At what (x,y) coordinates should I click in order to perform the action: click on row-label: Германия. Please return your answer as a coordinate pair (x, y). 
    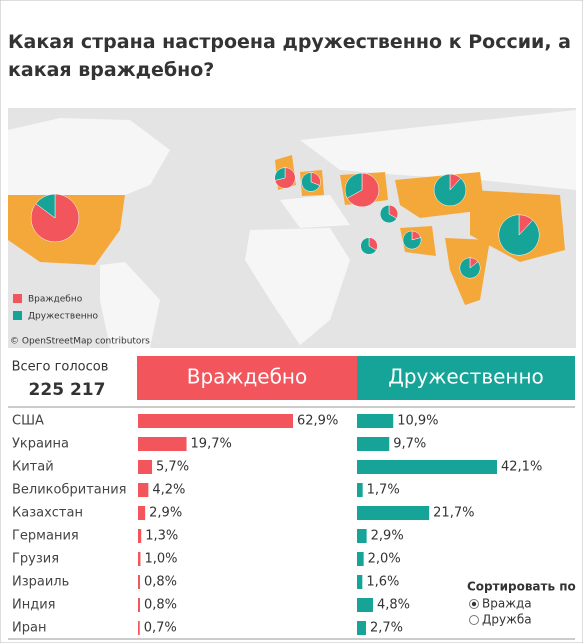
    Looking at the image, I should click on (45, 536).